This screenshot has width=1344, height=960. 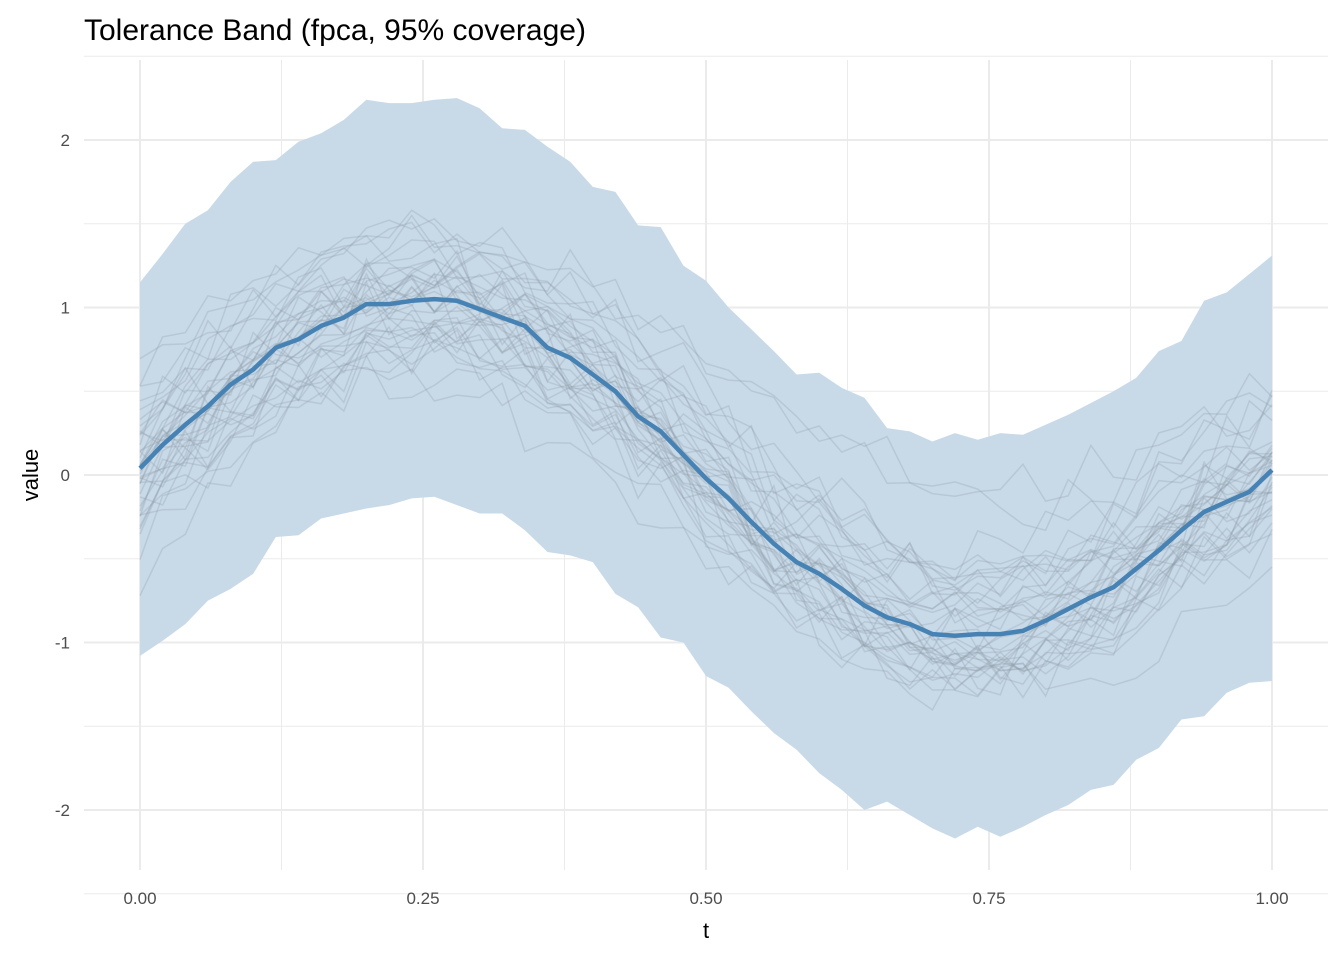 What do you see at coordinates (65, 475) in the screenshot?
I see `y-tick-label: 0` at bounding box center [65, 475].